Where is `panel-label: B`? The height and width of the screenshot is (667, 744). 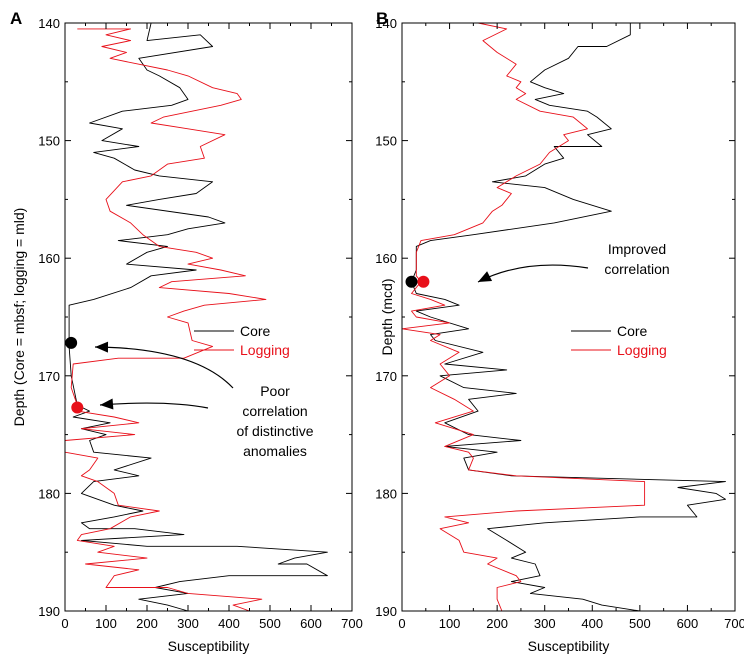
panel-label: B is located at coordinates (382, 18).